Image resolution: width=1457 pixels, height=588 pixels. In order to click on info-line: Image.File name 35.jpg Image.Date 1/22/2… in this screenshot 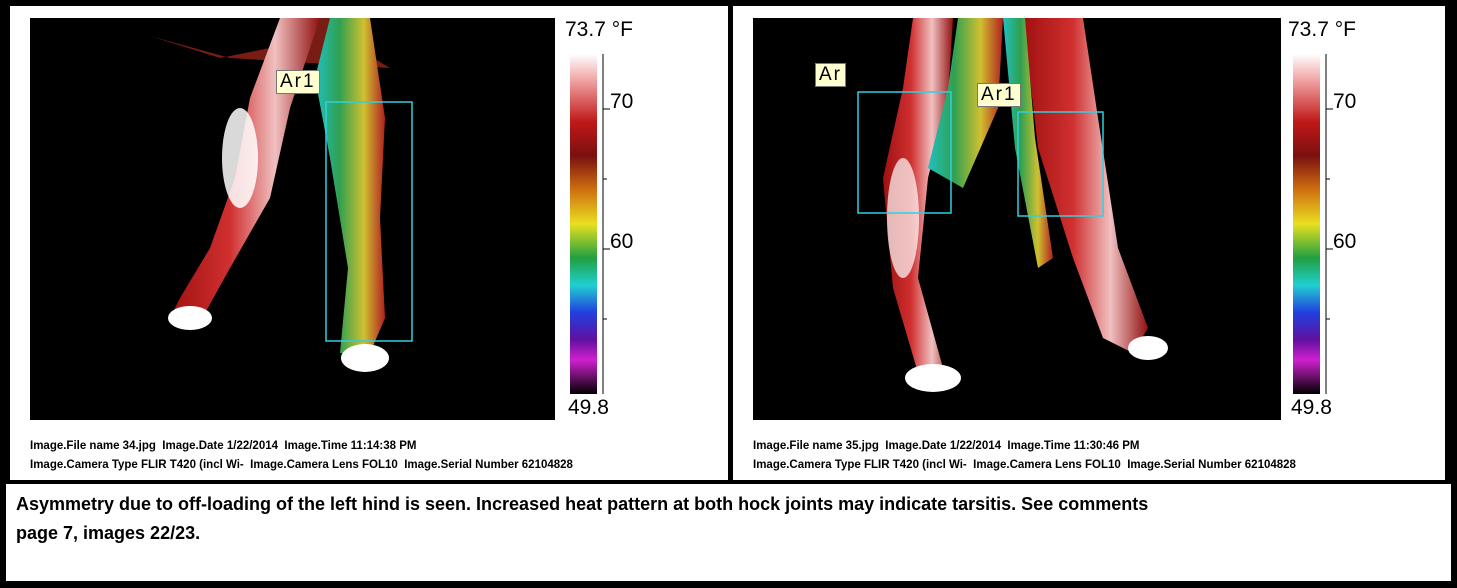, I will do `click(946, 446)`.